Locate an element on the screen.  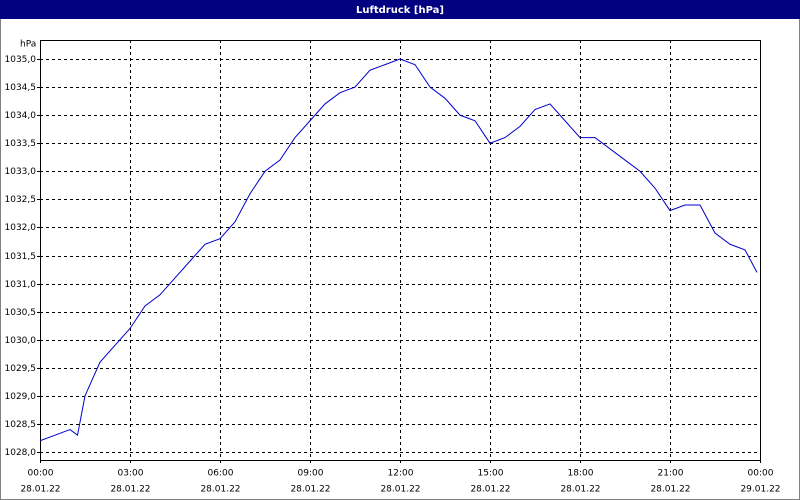
y-tick-label: 1030,5 is located at coordinates (21, 313).